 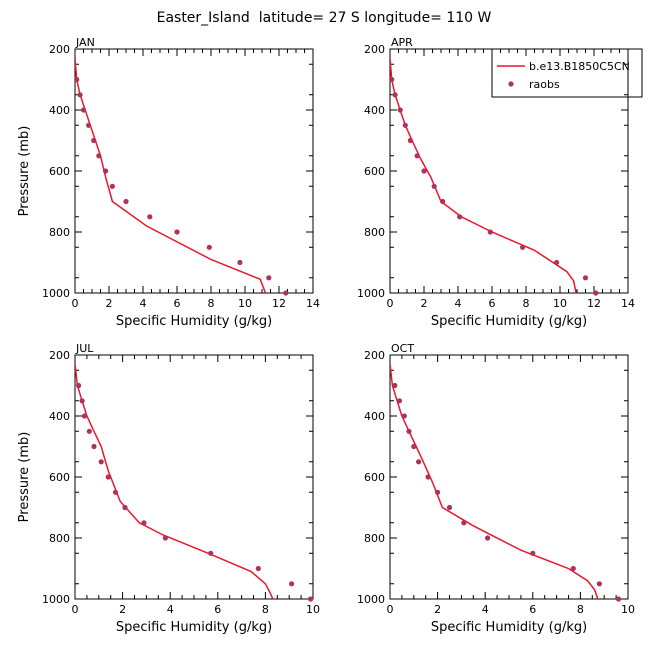 What do you see at coordinates (59, 171) in the screenshot?
I see `panel-jan-ytick-label: 600` at bounding box center [59, 171].